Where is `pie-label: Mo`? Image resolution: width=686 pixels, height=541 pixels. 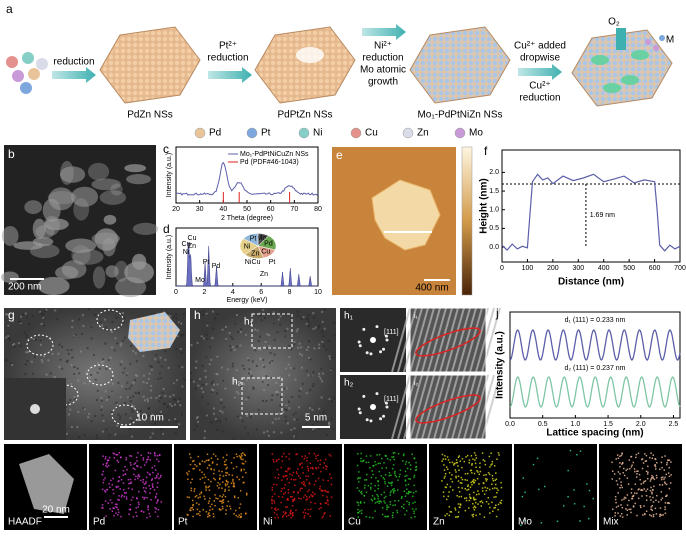
pie-label: Mo is located at coordinates (262, 238).